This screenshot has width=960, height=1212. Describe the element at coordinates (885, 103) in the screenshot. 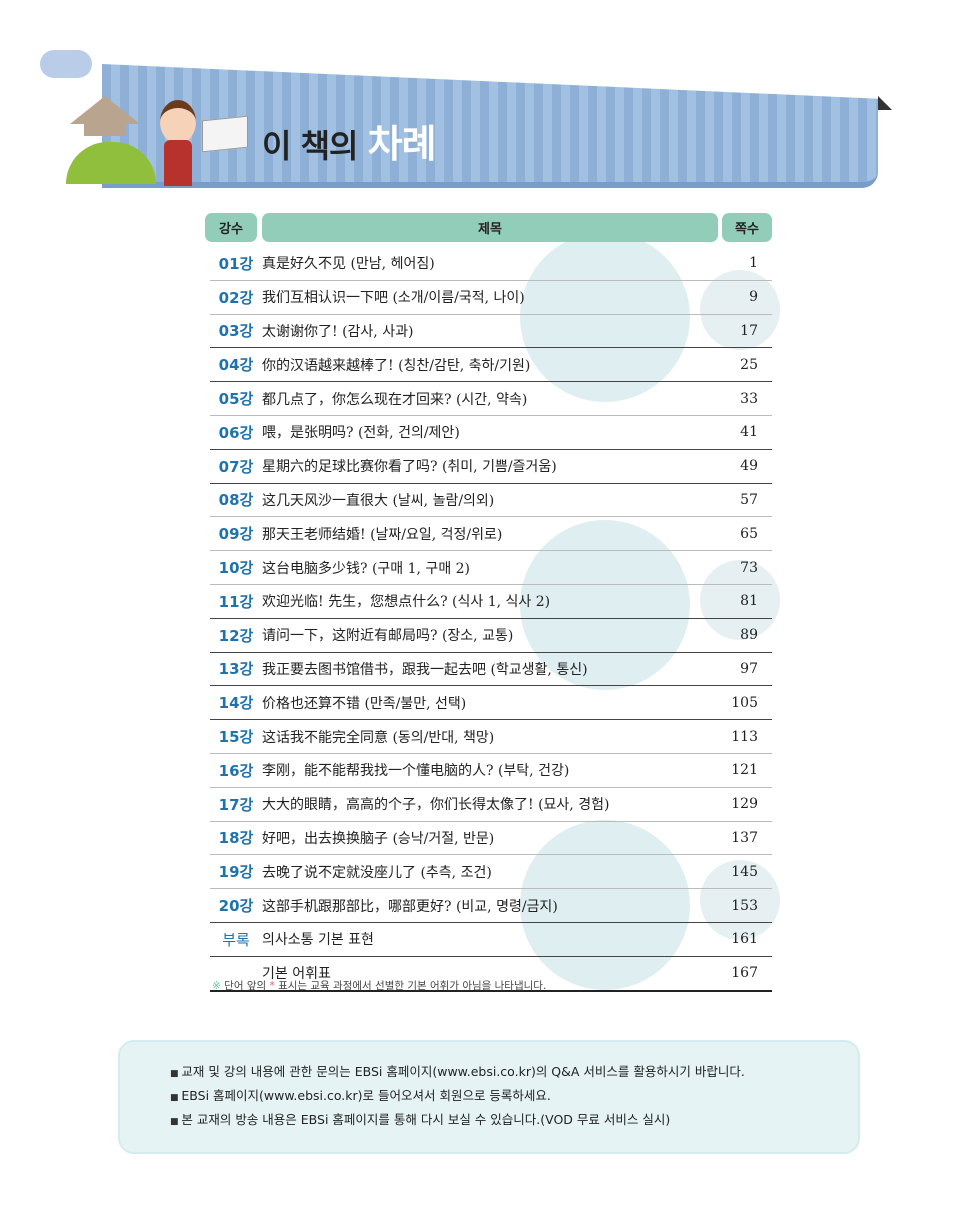

I see `banner-fold` at that location.